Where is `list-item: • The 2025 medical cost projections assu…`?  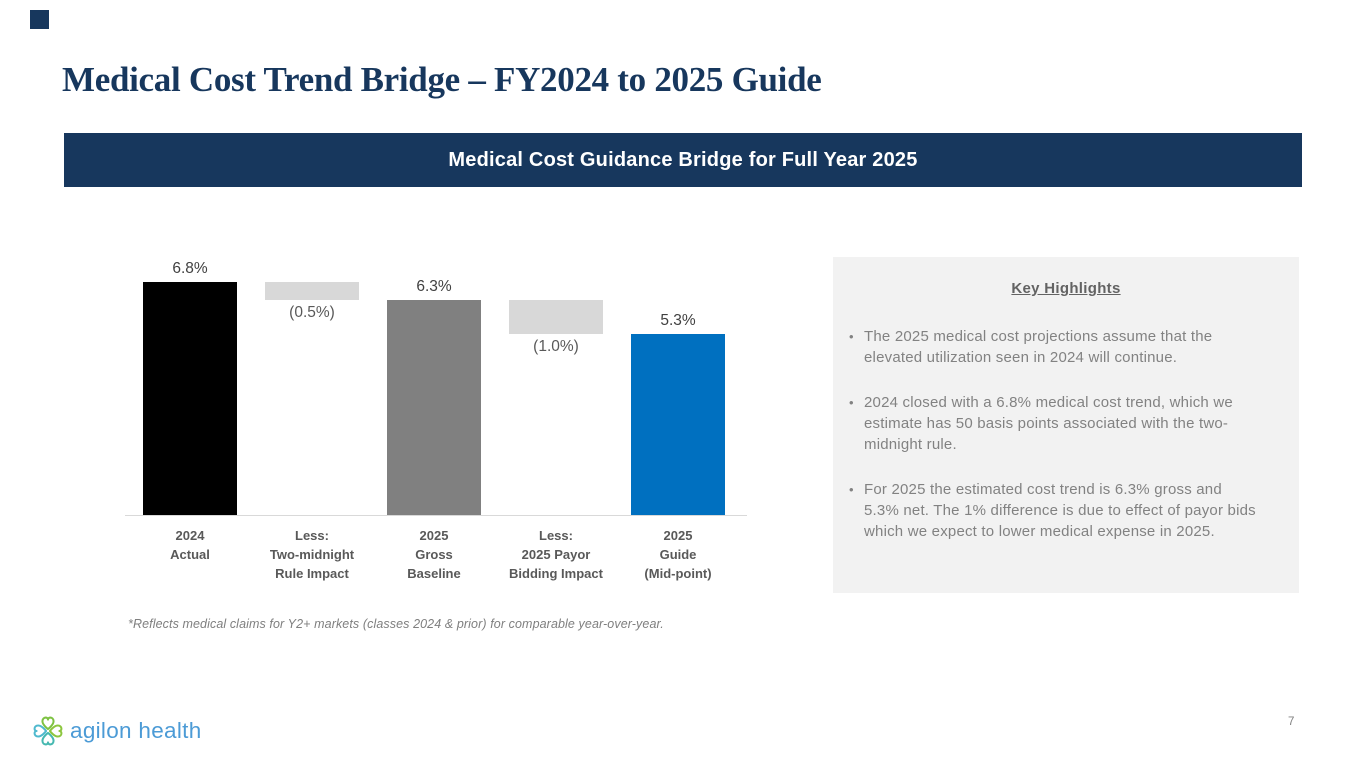
list-item: • The 2025 medical cost projections assu… is located at coordinates (1074, 347).